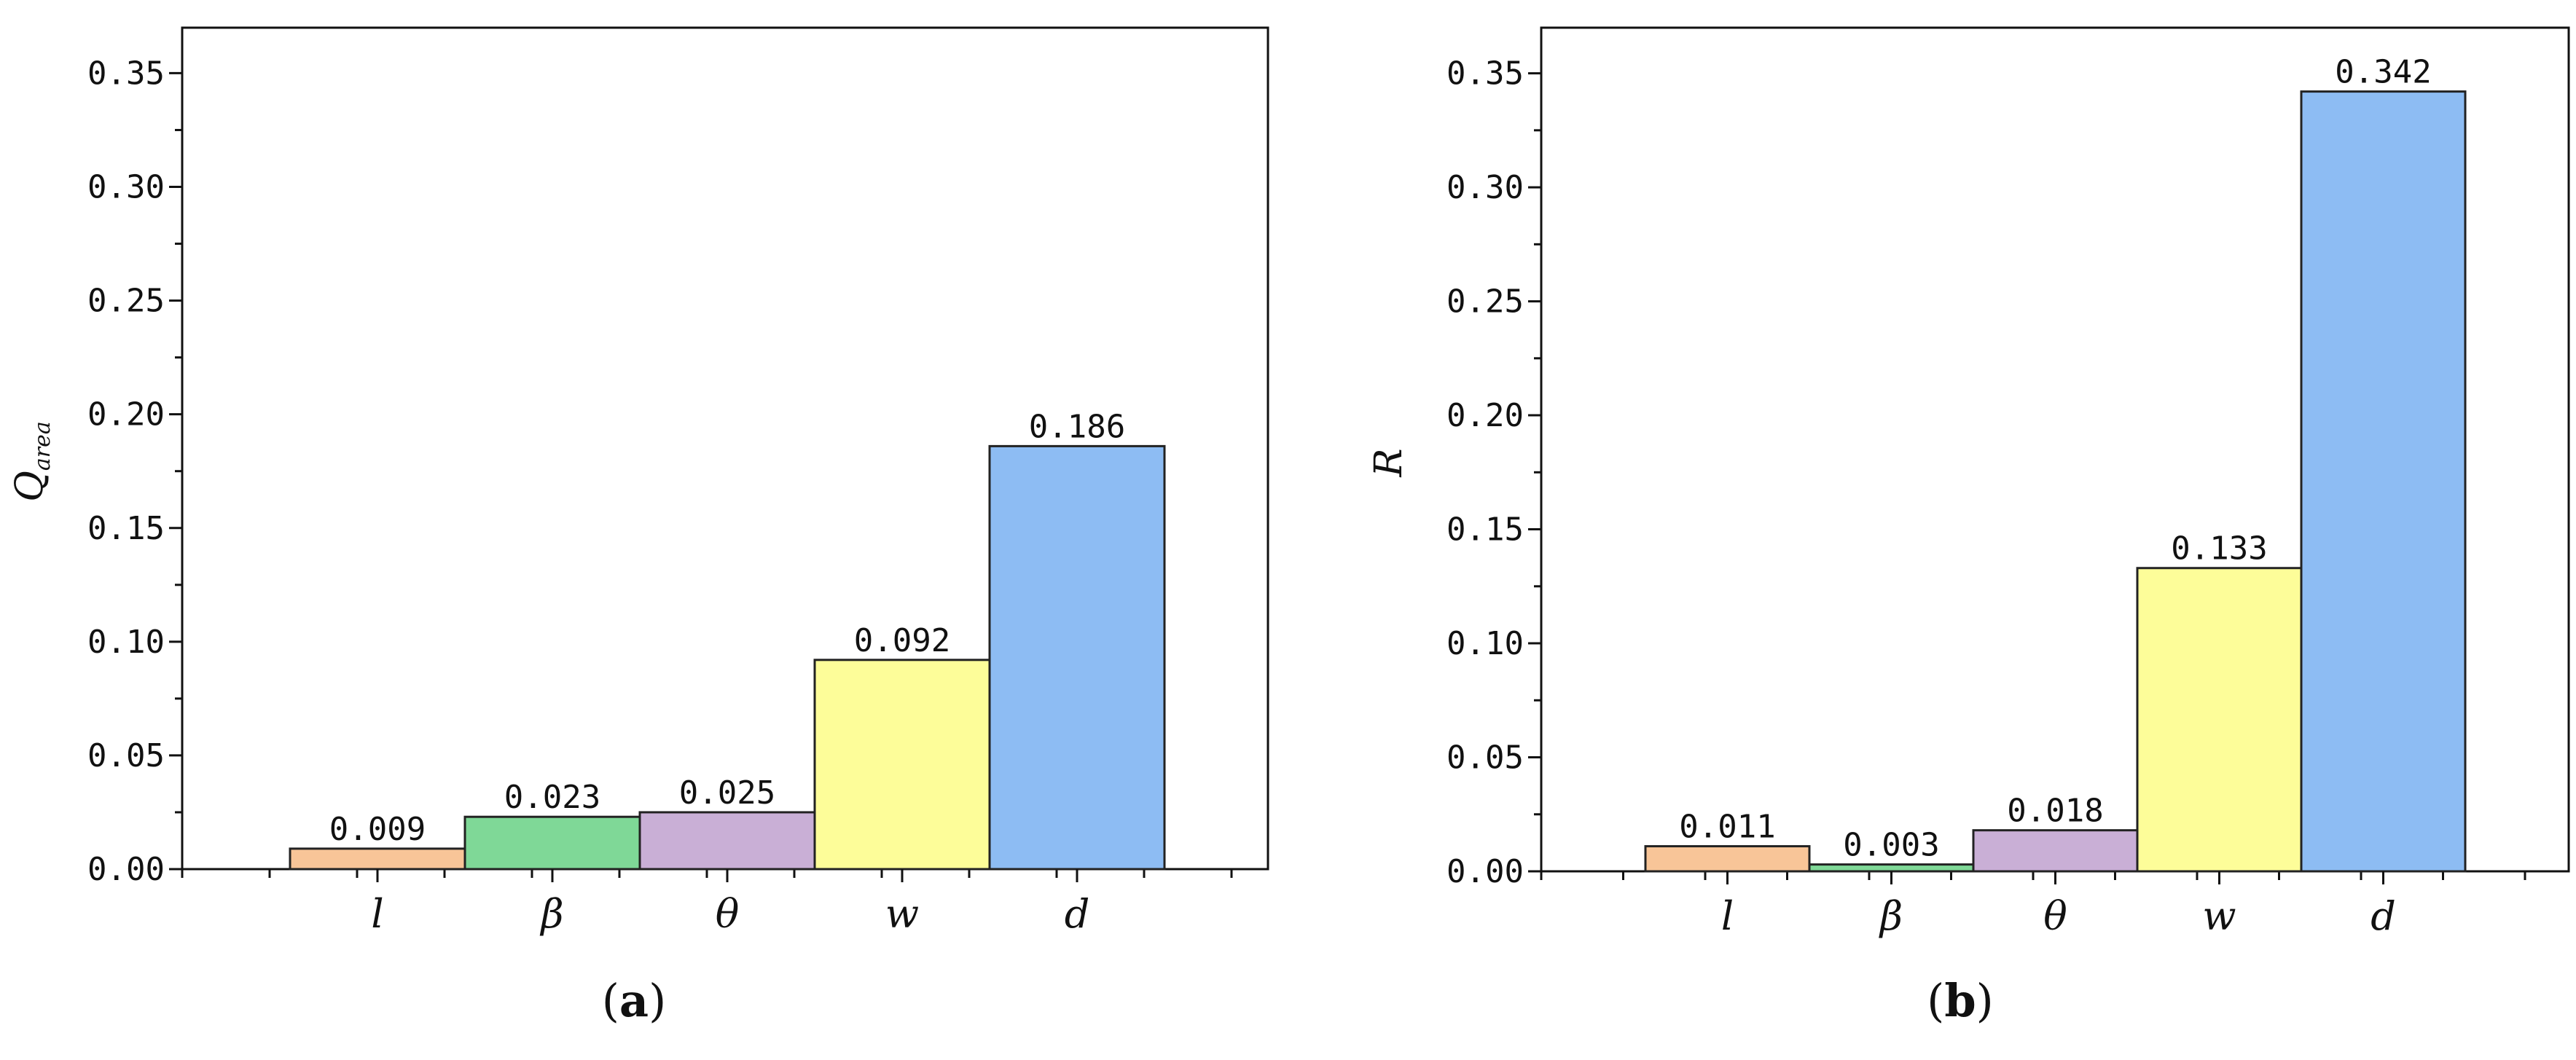 This screenshot has width=2576, height=1060. What do you see at coordinates (377, 829) in the screenshot?
I see `data-label: 0.009` at bounding box center [377, 829].